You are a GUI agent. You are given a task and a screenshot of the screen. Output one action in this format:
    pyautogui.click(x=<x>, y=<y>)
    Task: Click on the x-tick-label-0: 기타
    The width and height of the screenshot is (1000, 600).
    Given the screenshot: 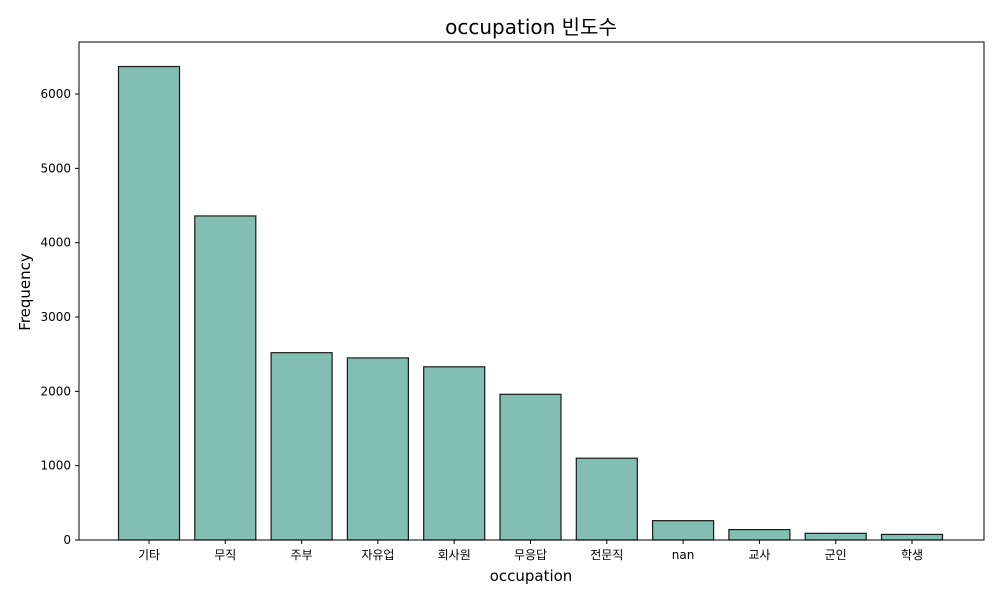 What is the action you would take?
    pyautogui.click(x=149, y=555)
    